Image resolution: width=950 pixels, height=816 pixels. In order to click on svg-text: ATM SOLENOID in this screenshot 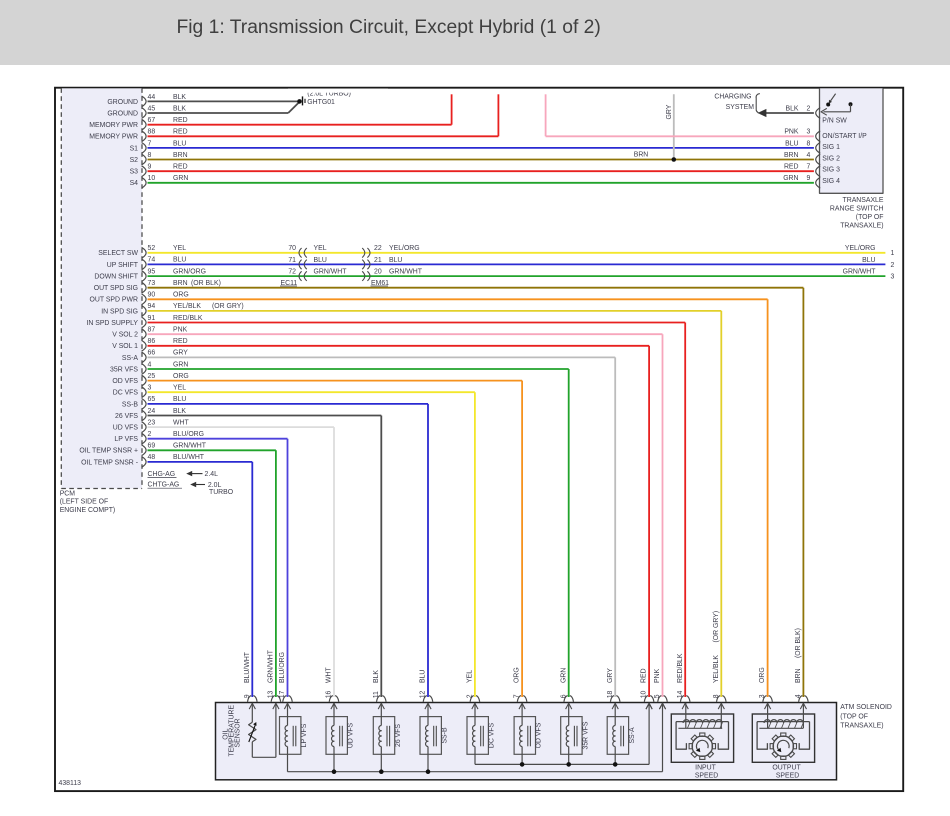, I will do `click(866, 707)`.